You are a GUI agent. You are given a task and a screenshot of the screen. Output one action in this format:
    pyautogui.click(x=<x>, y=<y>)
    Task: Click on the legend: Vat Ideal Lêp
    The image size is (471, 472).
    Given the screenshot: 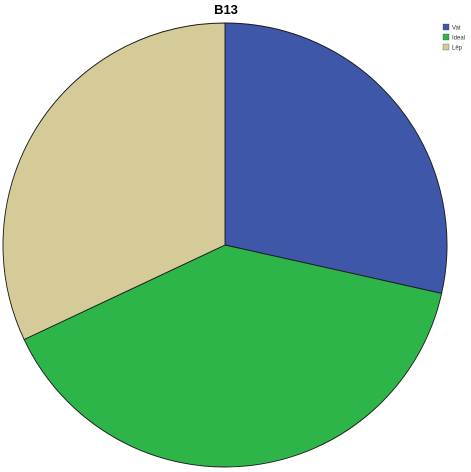 What is the action you would take?
    pyautogui.click(x=453, y=37)
    